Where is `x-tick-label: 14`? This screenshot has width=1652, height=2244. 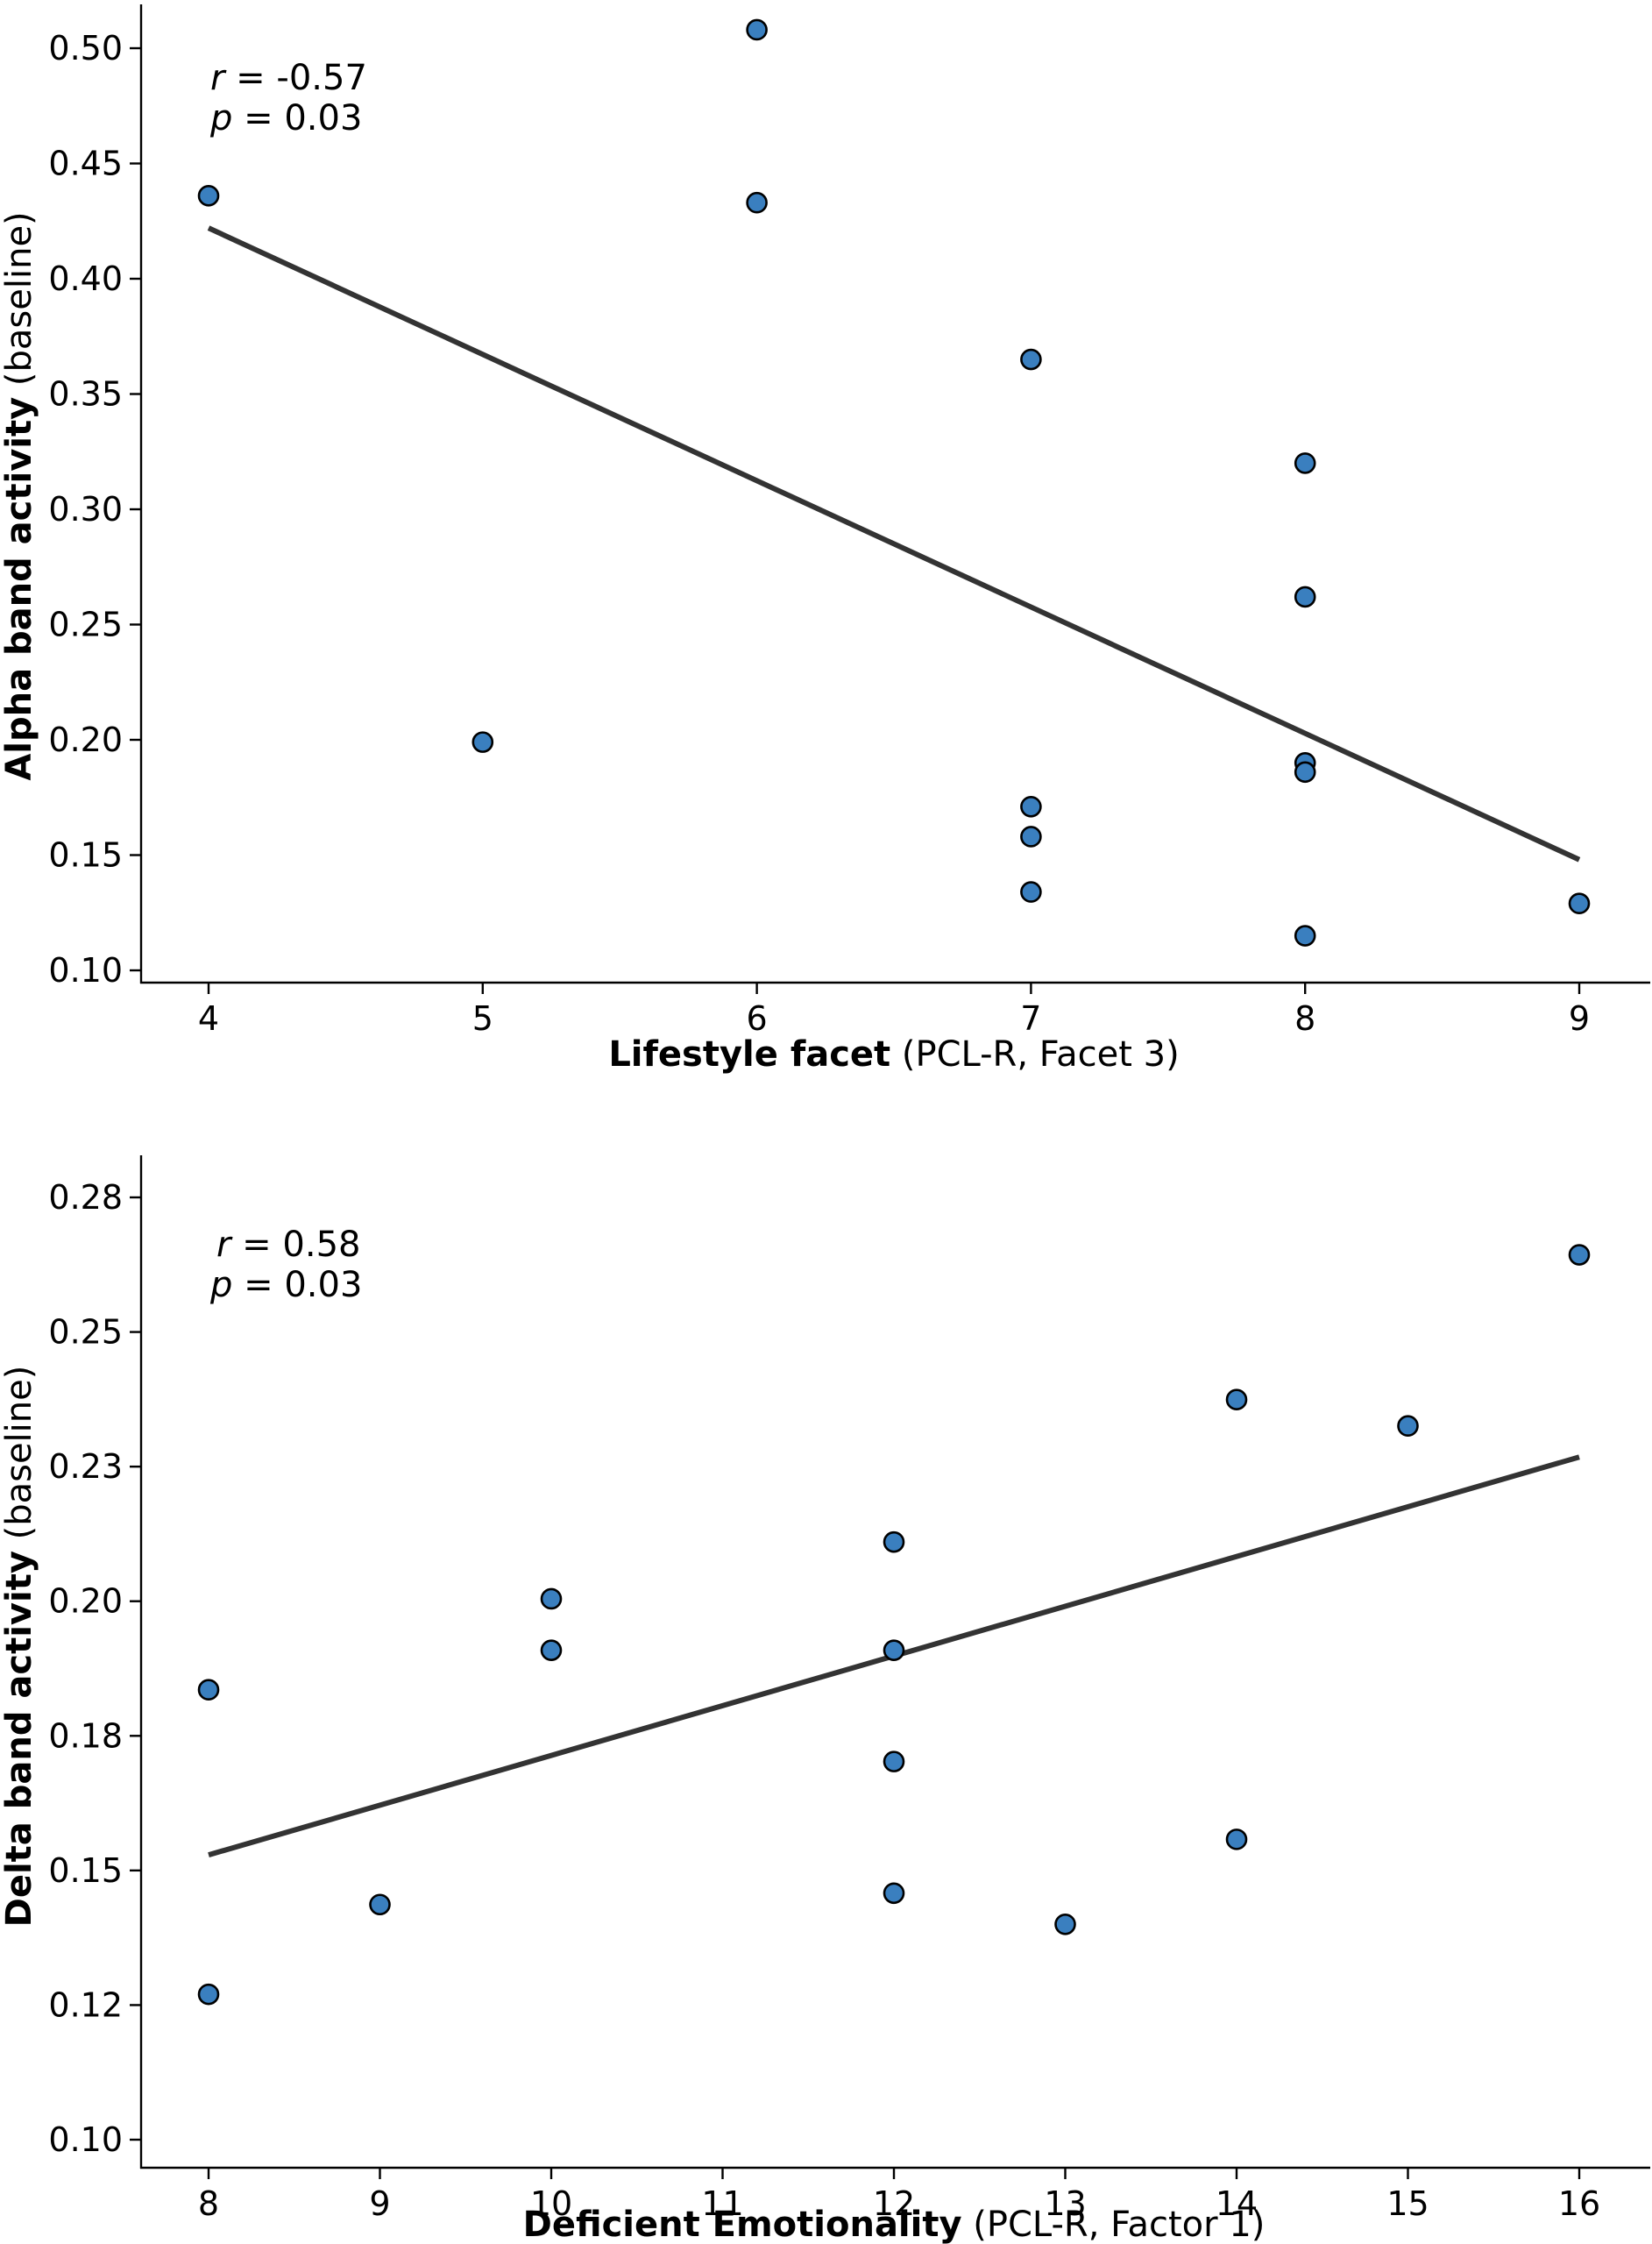 x-tick-label: 14 is located at coordinates (1237, 2203).